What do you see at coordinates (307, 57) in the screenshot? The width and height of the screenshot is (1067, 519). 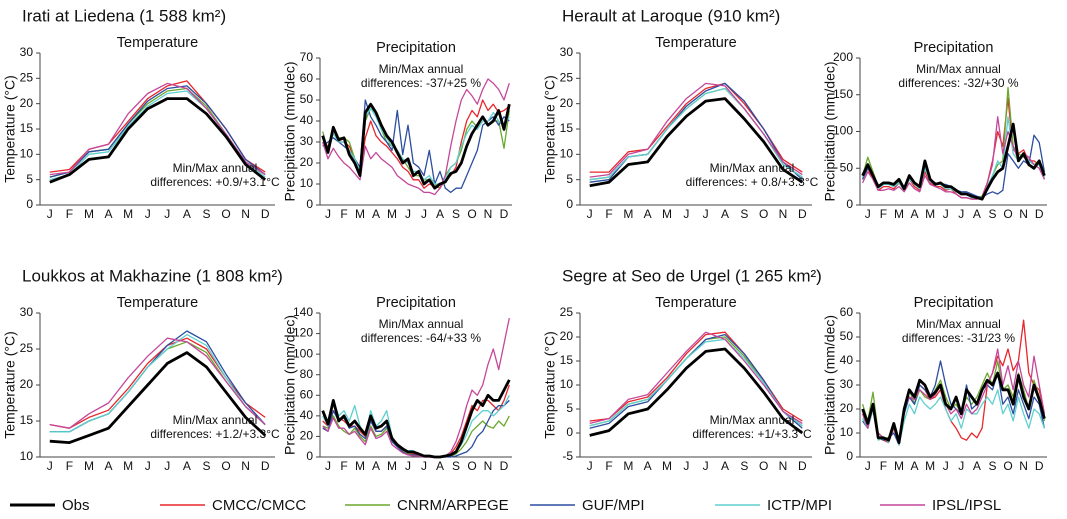 I see `y-tick-label: 70` at bounding box center [307, 57].